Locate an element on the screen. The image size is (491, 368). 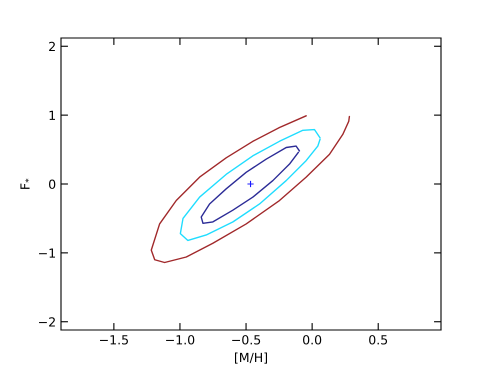
x-tick-label: −1.0 is located at coordinates (180, 340).